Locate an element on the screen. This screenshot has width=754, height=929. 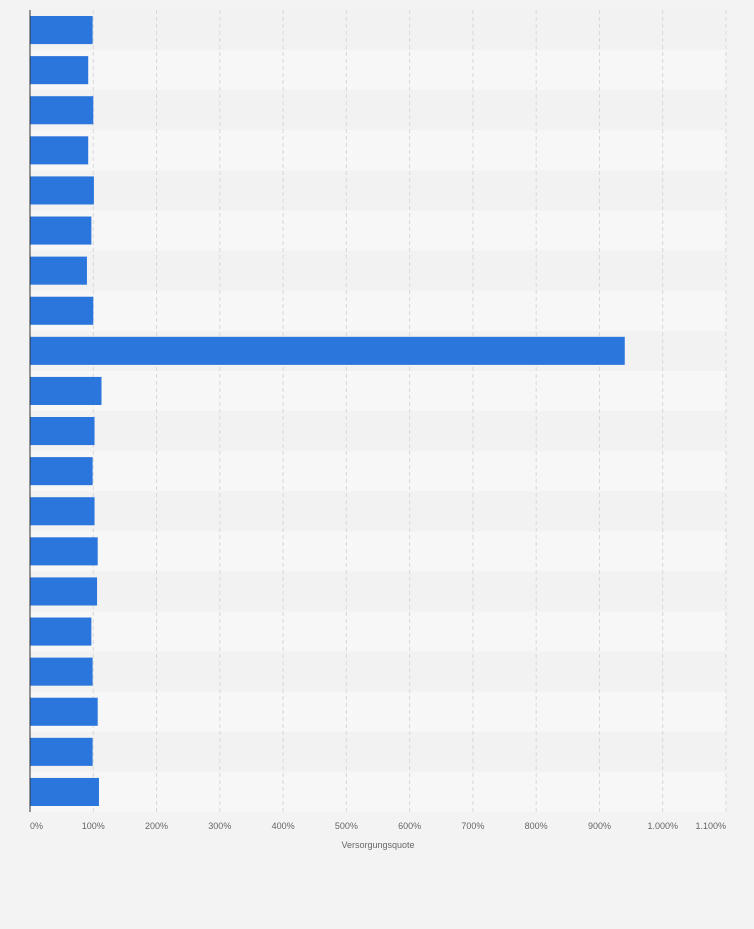
x-tick-label: 600% is located at coordinates (409, 826).